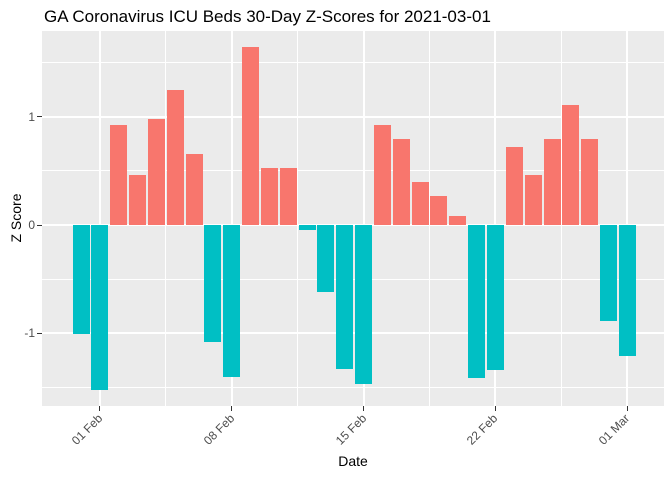 This screenshot has width=672, height=480. What do you see at coordinates (353, 461) in the screenshot?
I see `x-axis-title: Date` at bounding box center [353, 461].